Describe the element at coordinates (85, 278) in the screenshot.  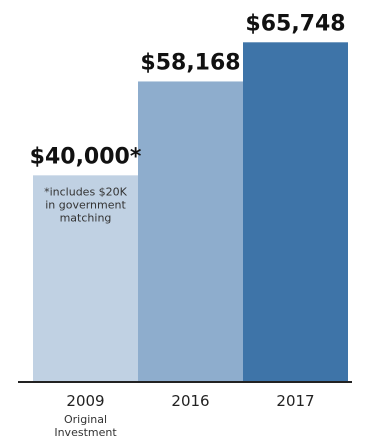
I see `bar-2009` at that location.